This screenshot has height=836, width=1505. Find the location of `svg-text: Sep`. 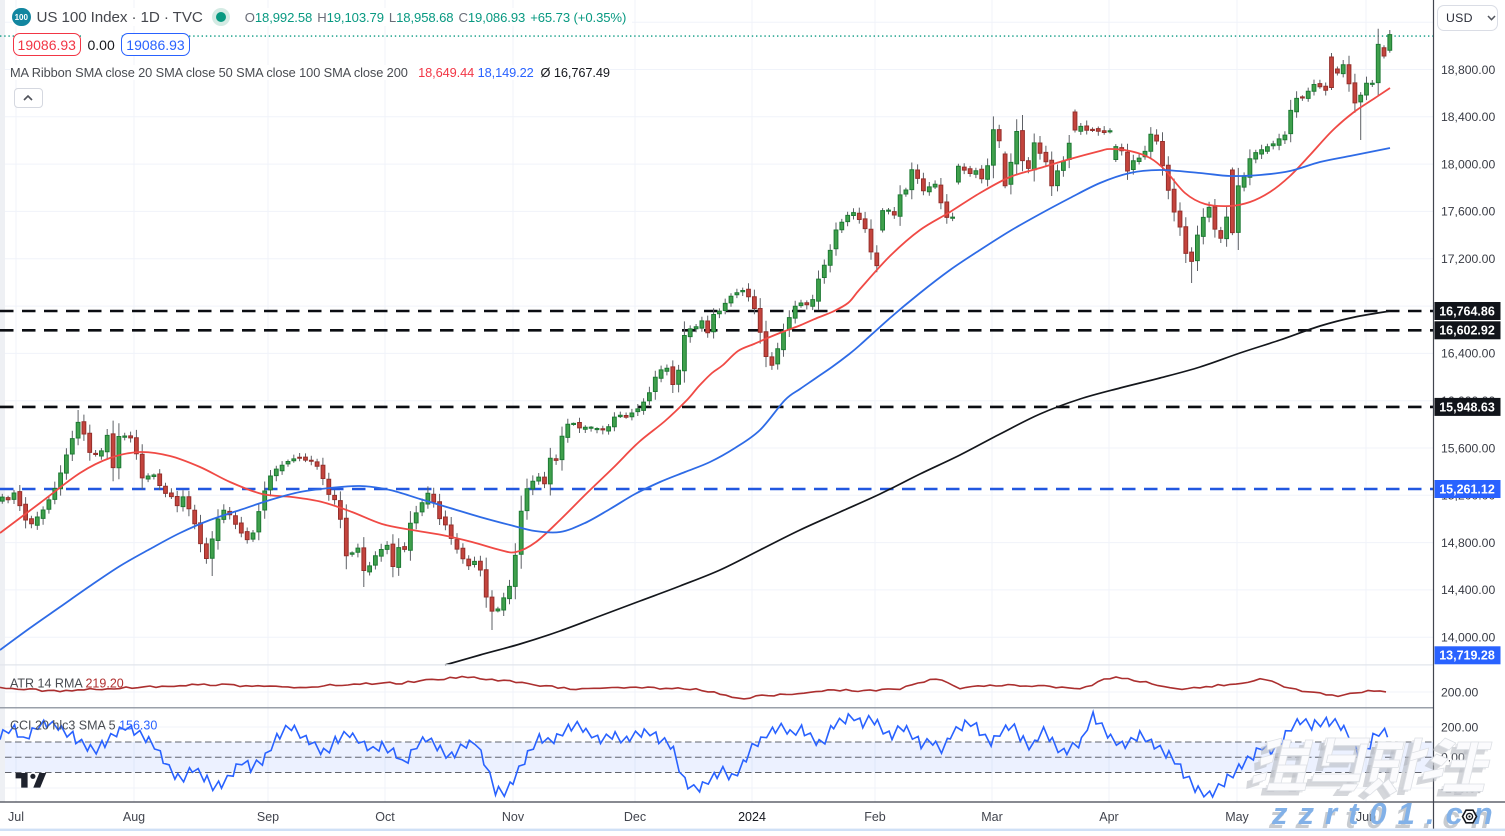

svg-text: Sep is located at coordinates (268, 817).